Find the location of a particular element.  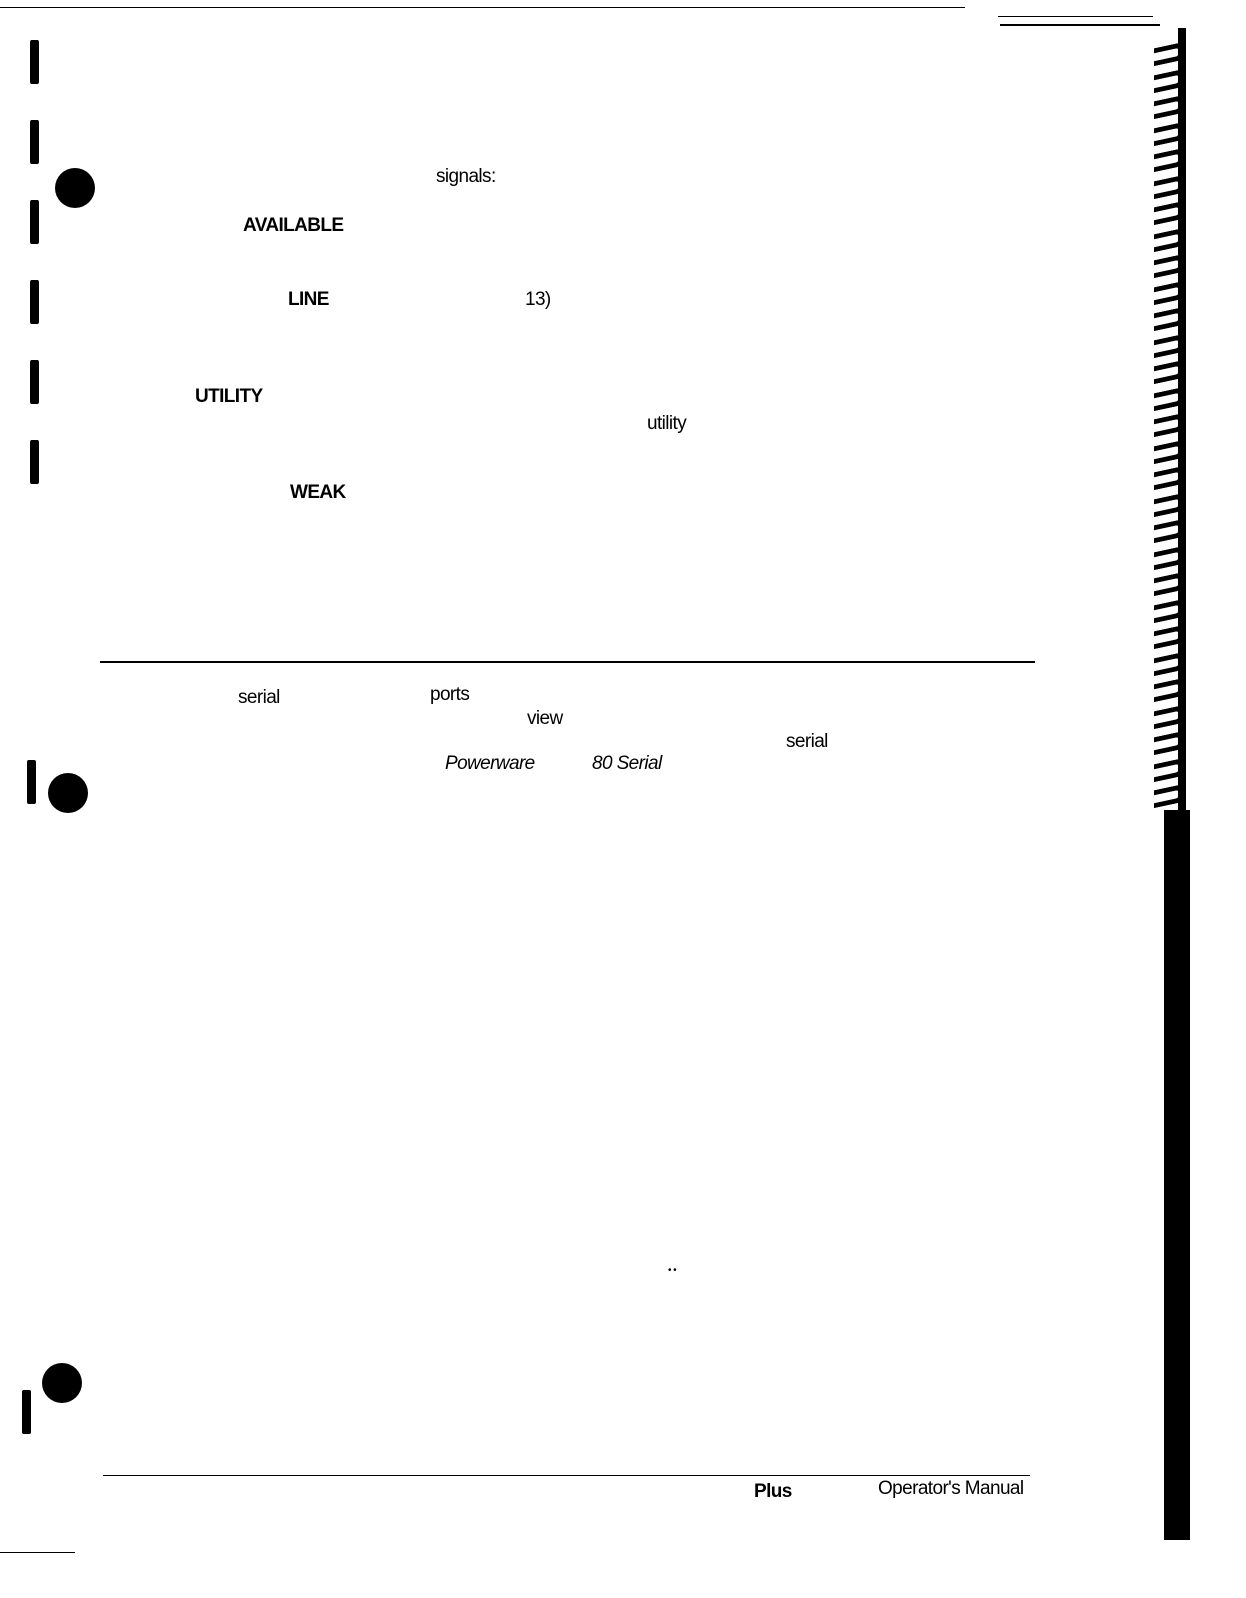

word-view: view is located at coordinates (545, 718).